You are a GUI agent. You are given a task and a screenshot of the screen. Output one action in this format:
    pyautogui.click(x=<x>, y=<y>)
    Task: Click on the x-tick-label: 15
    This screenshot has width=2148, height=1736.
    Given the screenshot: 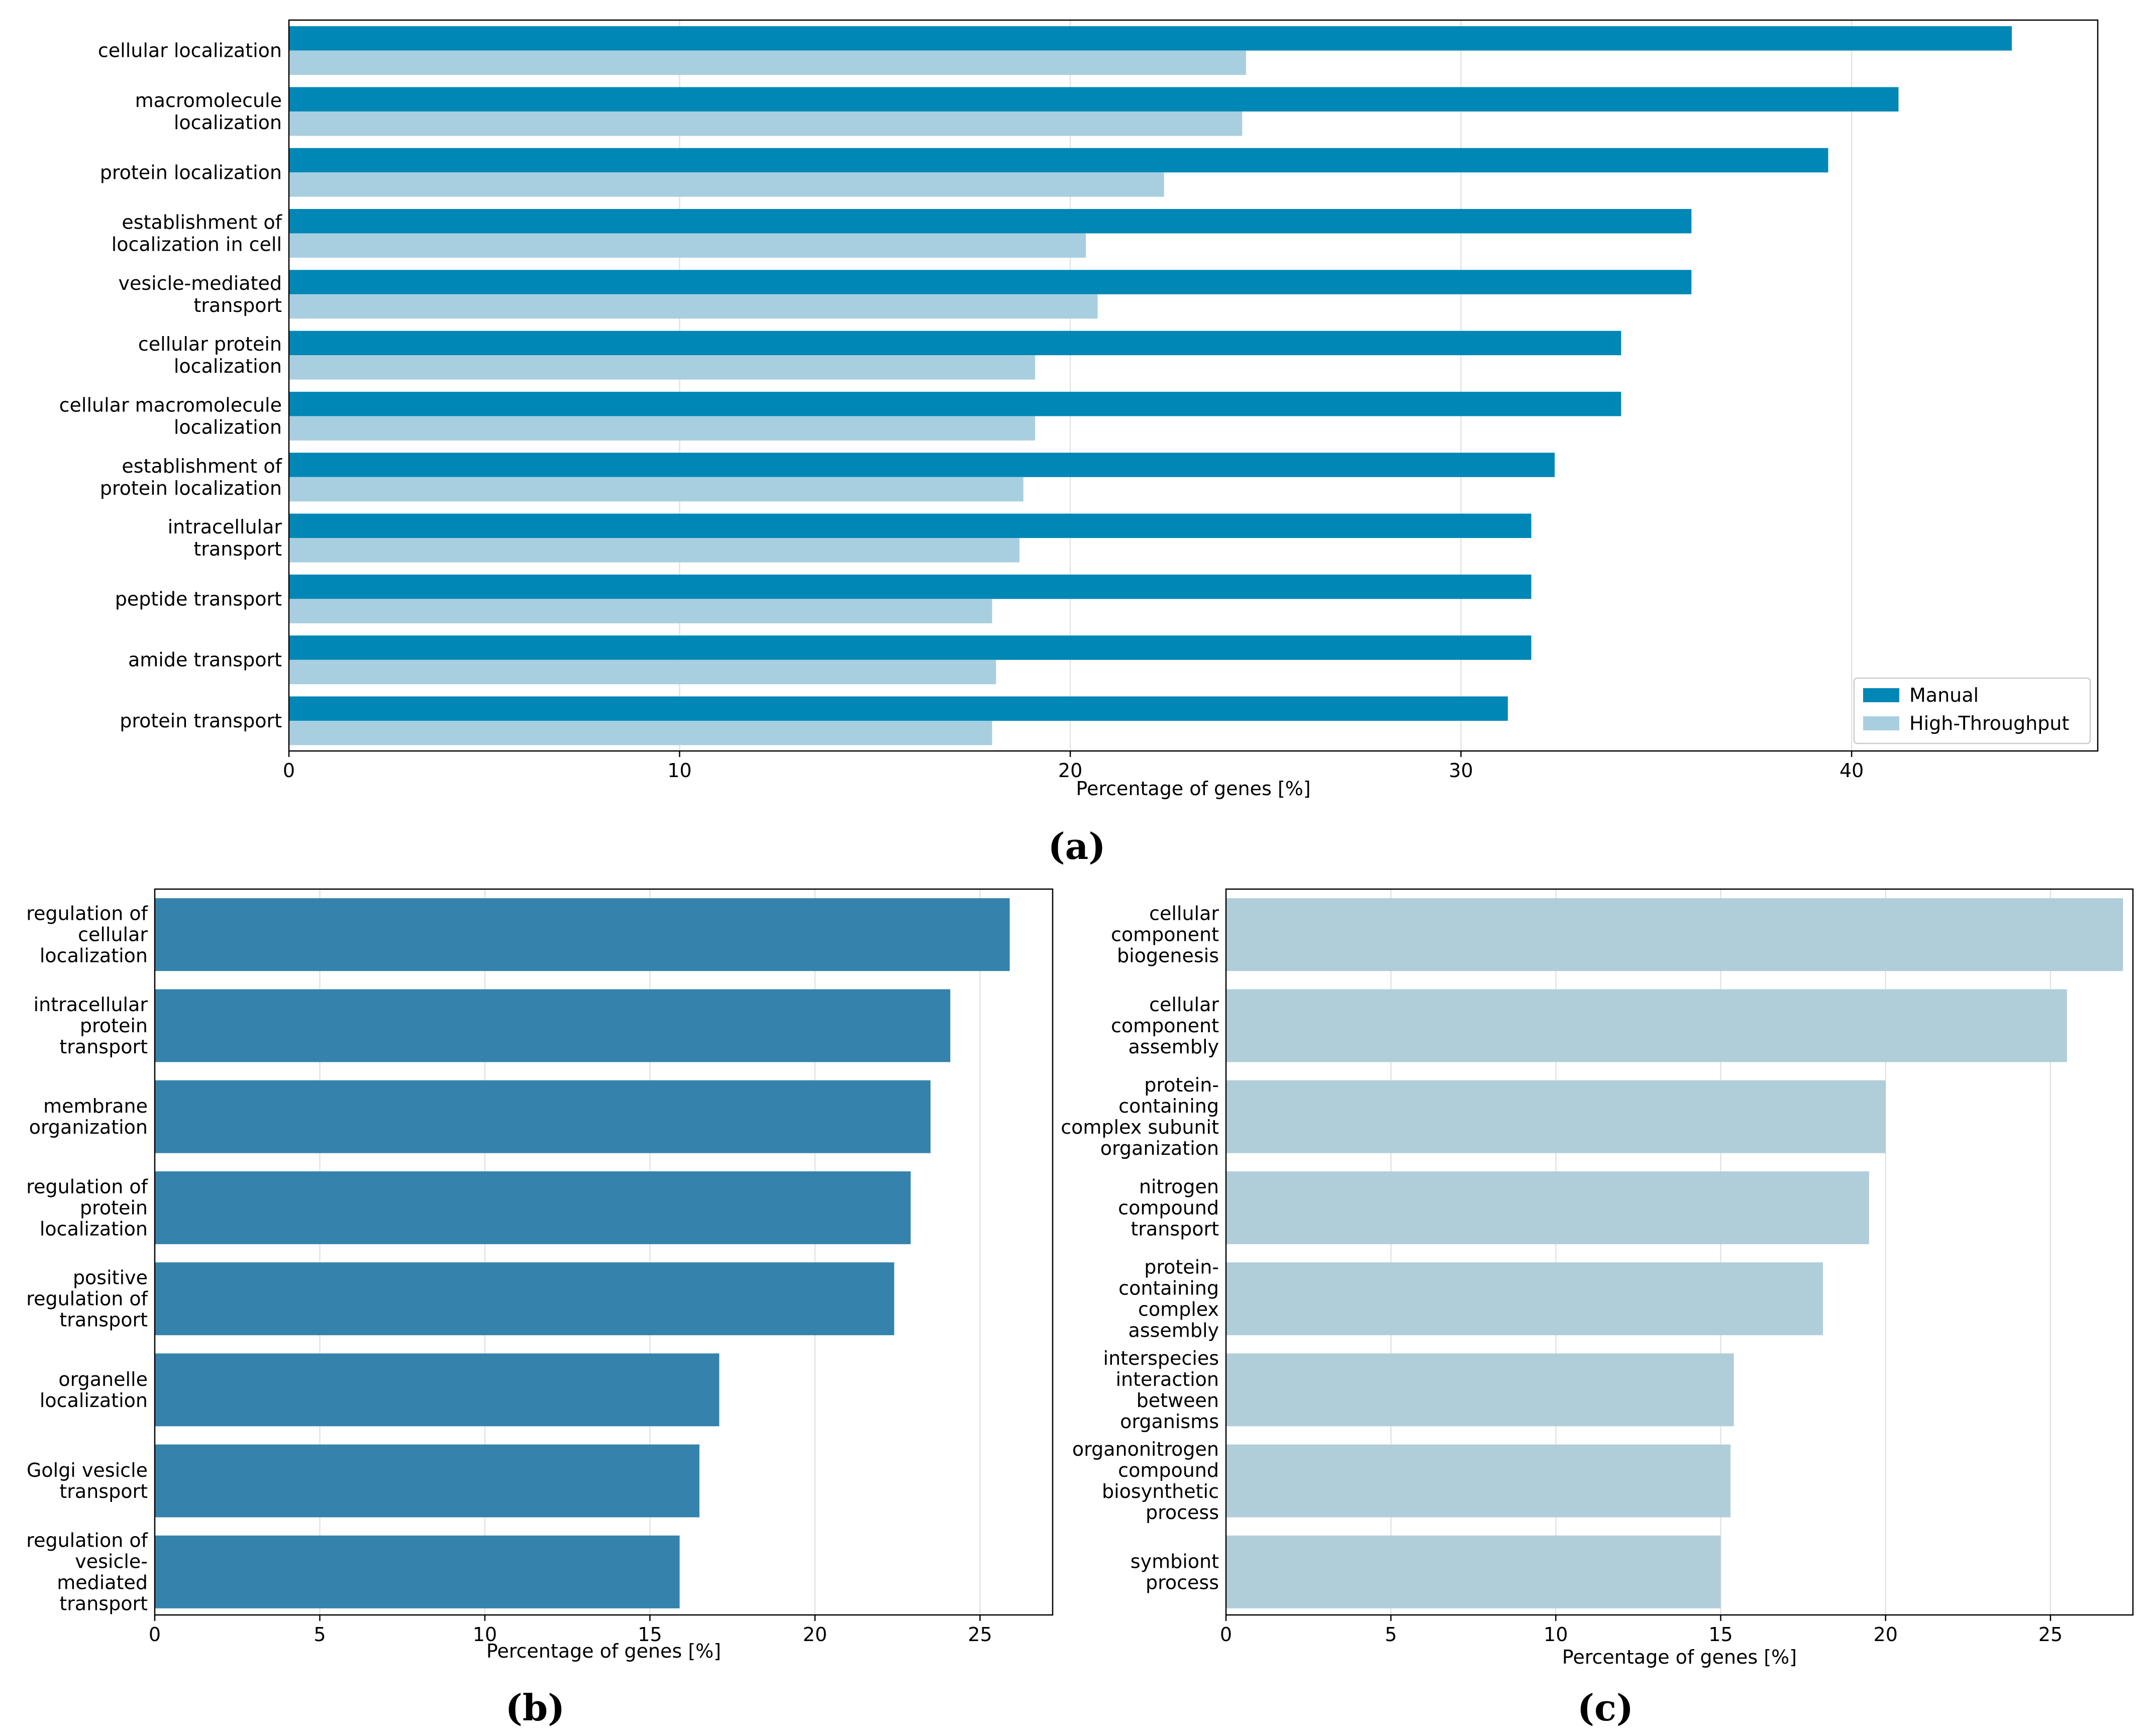 What is the action you would take?
    pyautogui.click(x=650, y=1634)
    